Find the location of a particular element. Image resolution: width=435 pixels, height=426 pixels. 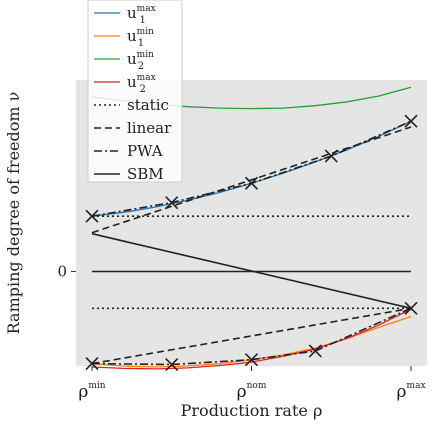

x-tick-label: ρmax is located at coordinates (411, 391).